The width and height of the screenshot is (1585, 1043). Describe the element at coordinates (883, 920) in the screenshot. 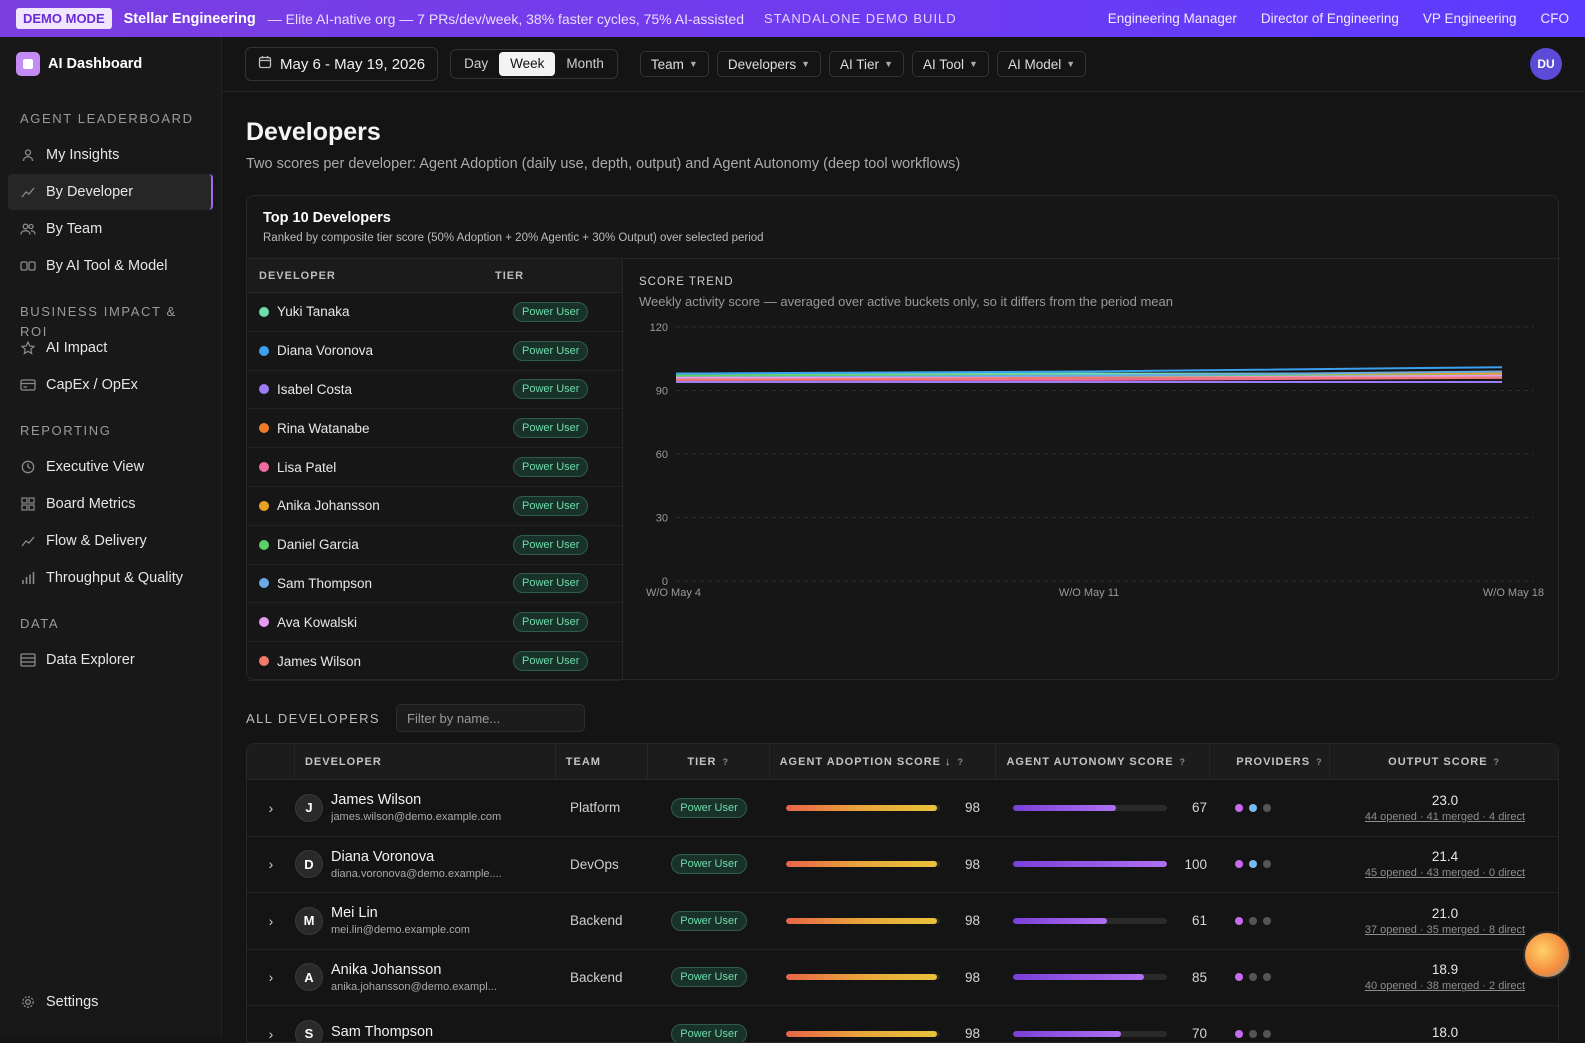

I see `adoption-cell: 98` at that location.